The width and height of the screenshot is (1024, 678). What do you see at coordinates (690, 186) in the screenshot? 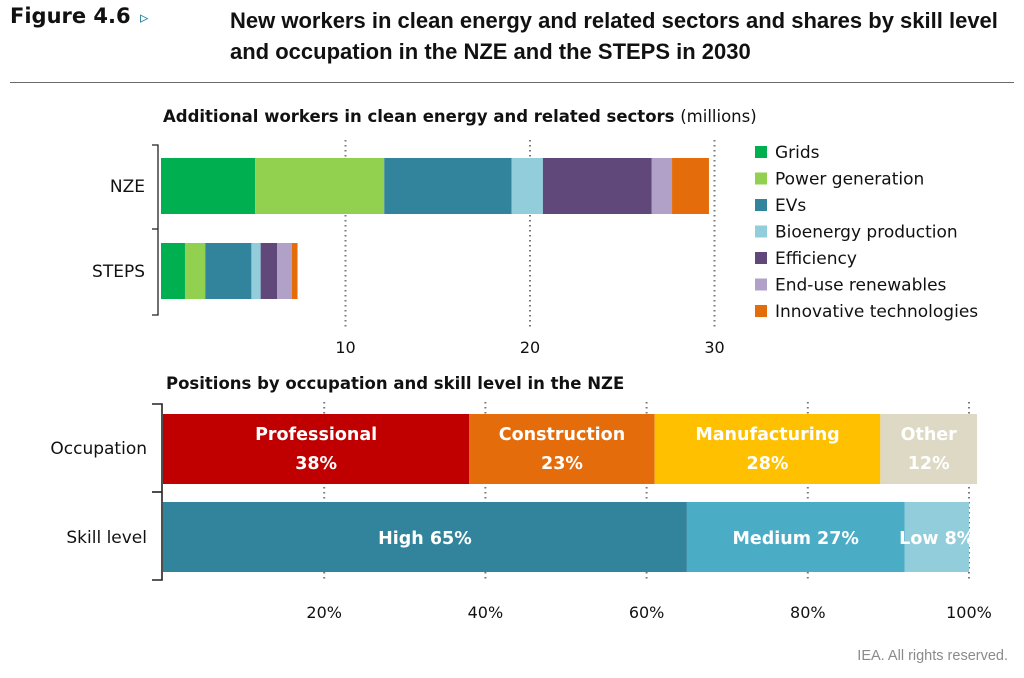
I see `bar-segment-nze-innovative-technologies` at bounding box center [690, 186].